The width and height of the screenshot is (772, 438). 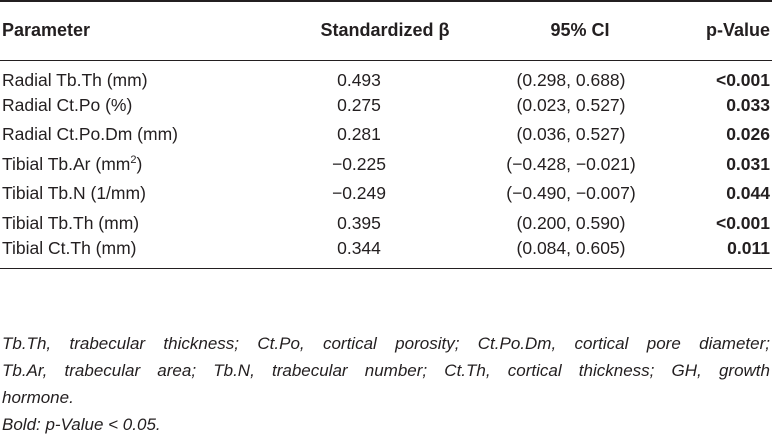 I want to click on beta-cell: 0.281, so click(x=359, y=134).